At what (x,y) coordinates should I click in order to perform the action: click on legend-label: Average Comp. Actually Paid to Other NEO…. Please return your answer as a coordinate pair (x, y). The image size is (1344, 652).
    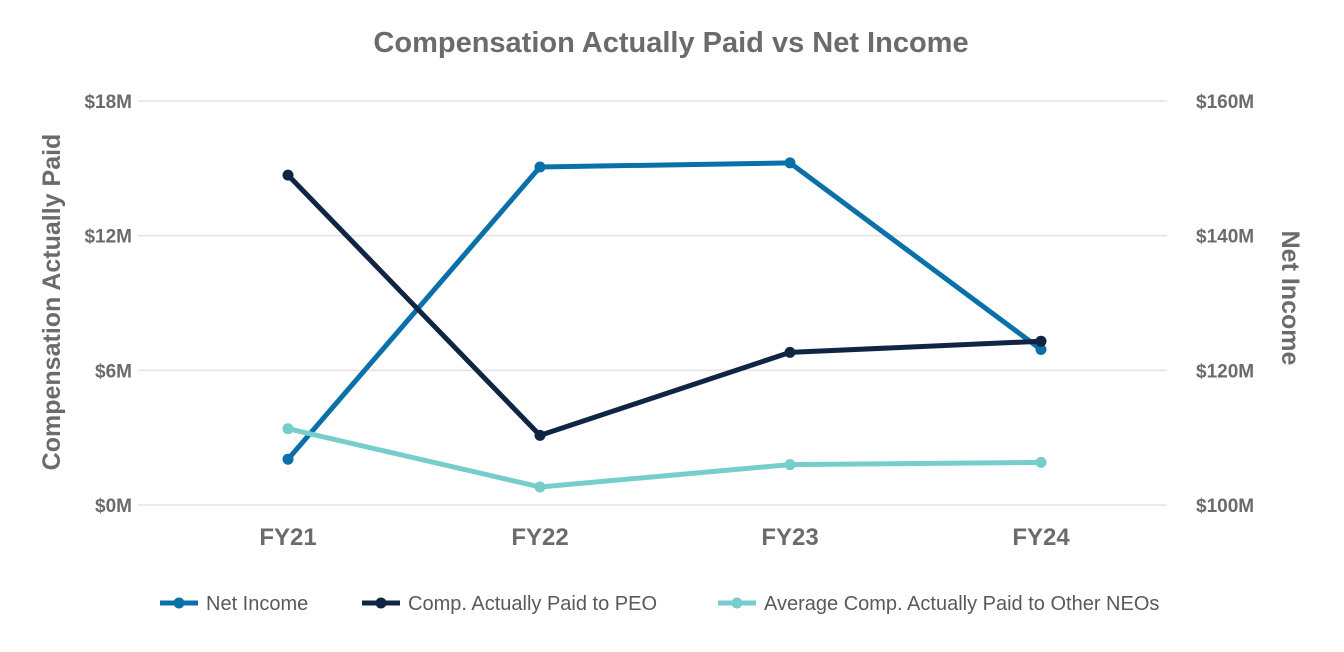
    Looking at the image, I should click on (961, 604).